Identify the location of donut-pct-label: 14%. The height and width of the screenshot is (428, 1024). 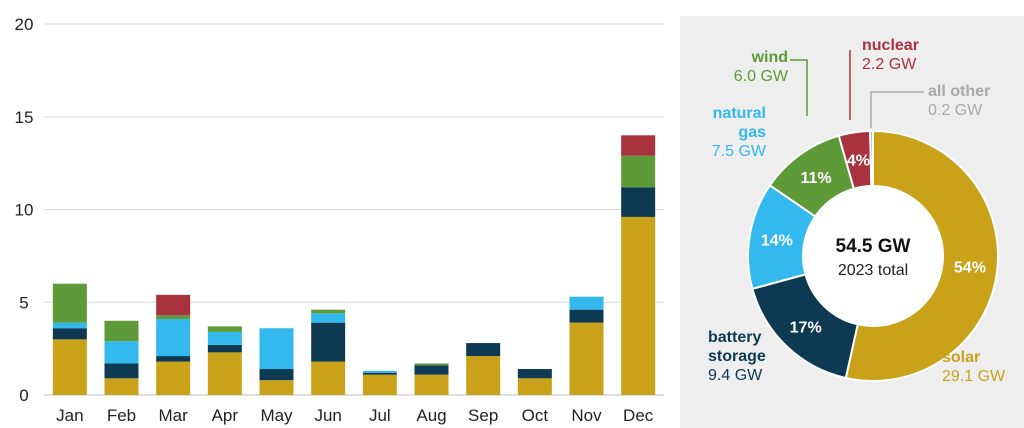
(777, 241).